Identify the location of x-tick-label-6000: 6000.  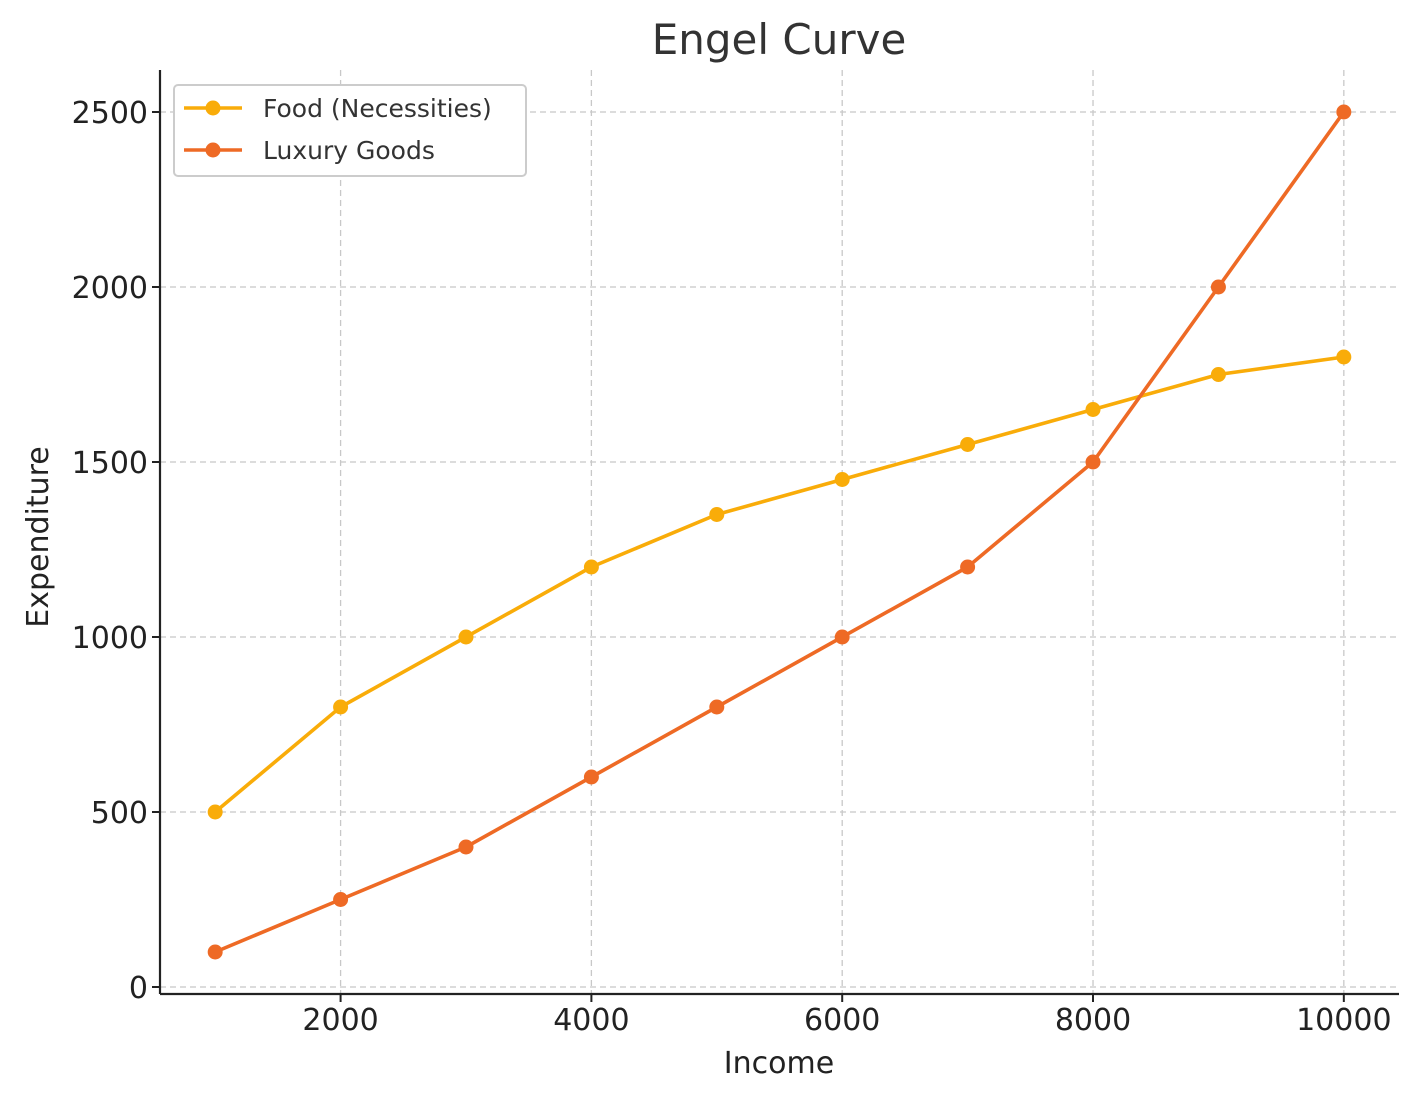
(842, 1020).